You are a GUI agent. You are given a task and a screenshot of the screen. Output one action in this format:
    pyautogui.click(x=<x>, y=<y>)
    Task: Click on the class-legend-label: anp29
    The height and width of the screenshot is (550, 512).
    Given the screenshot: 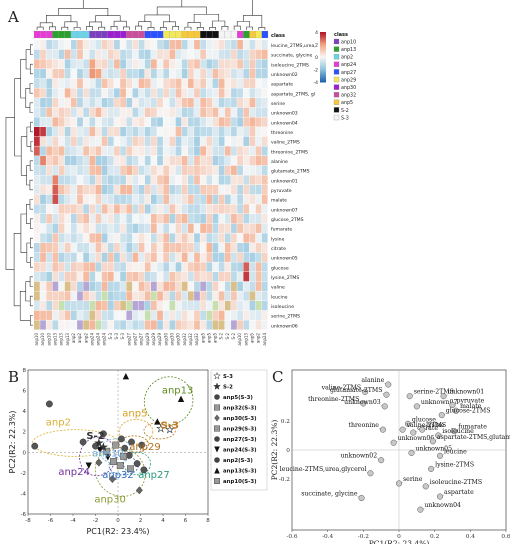 What is the action you would take?
    pyautogui.click(x=348, y=80)
    